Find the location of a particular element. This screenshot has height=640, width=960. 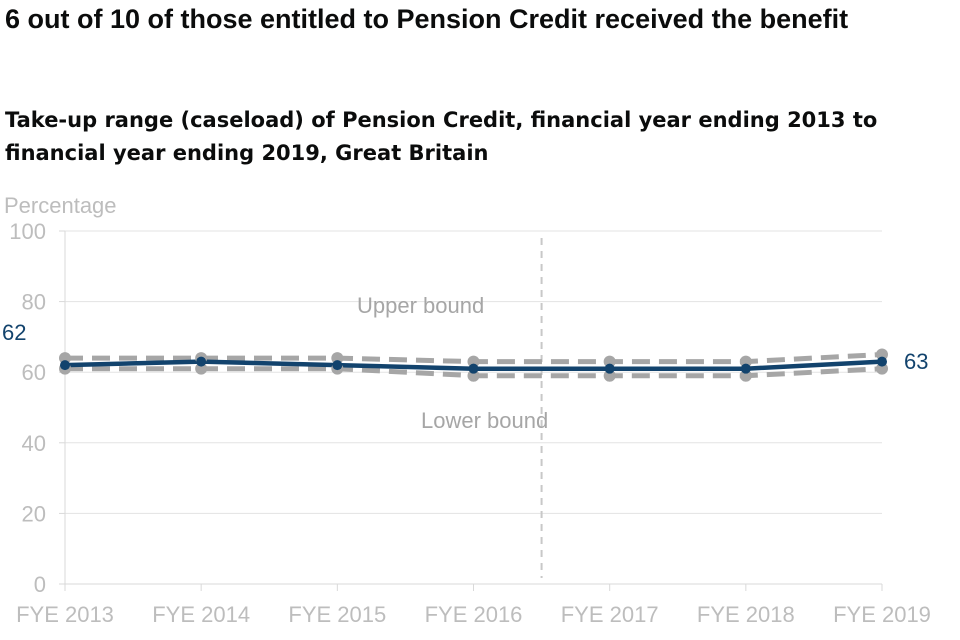

upper-bound-label: Upper bound is located at coordinates (420, 305).